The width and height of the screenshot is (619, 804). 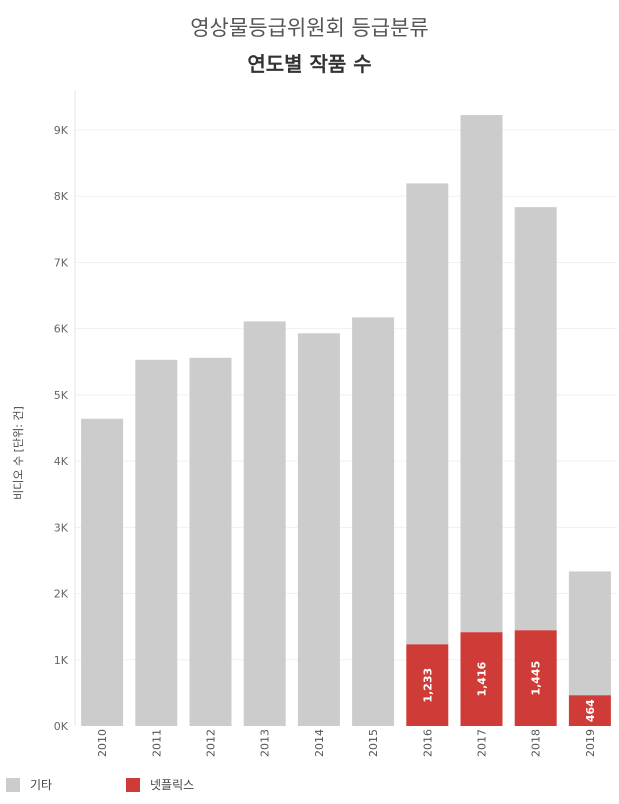 What do you see at coordinates (61, 461) in the screenshot?
I see `y-tick-label: 4K` at bounding box center [61, 461].